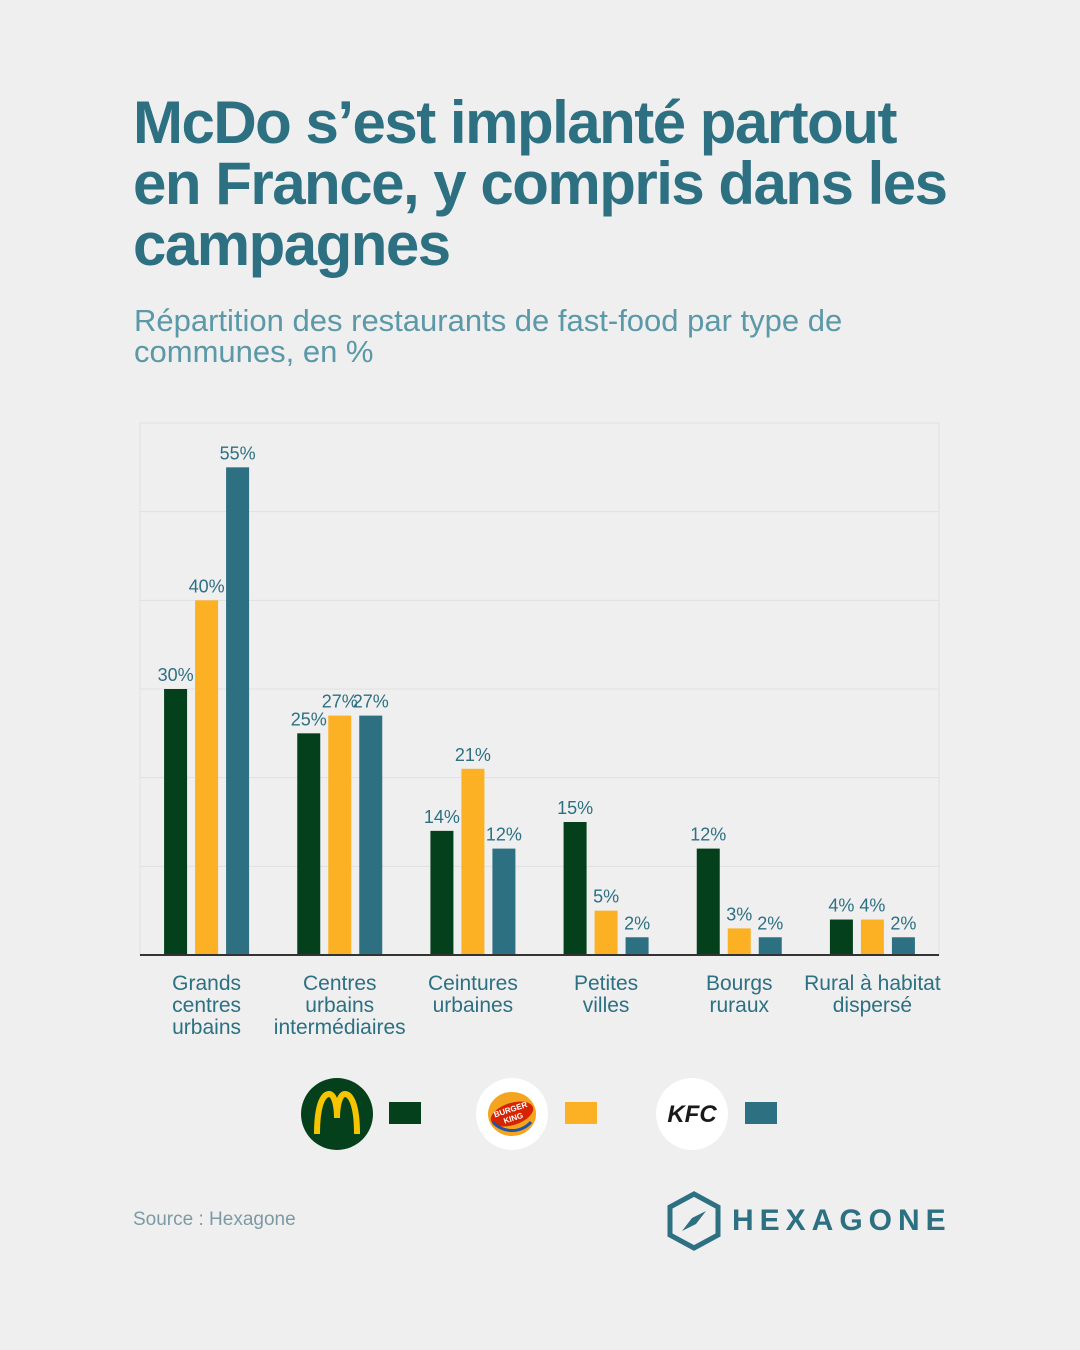 The image size is (1080, 1350). What do you see at coordinates (176, 675) in the screenshot?
I see `data-label: 30%` at bounding box center [176, 675].